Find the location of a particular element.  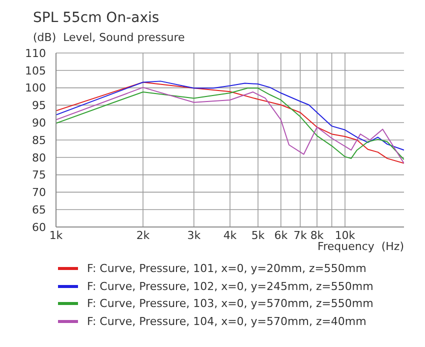

y-tick-label: 105 is located at coordinates (35, 71).